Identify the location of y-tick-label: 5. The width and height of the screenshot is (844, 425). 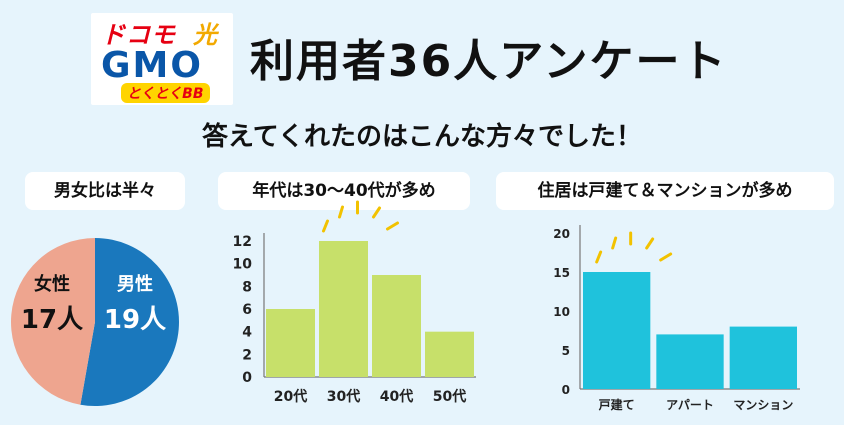
(566, 351).